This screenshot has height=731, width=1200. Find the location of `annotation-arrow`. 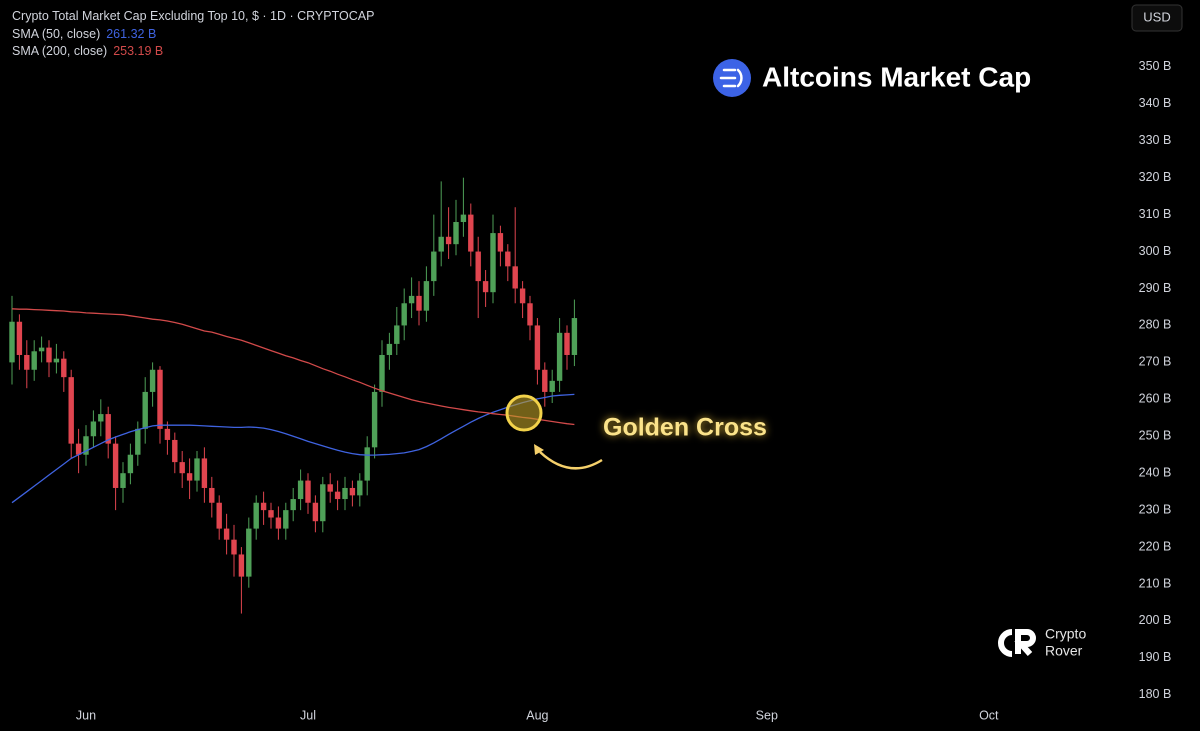

annotation-arrow is located at coordinates (571, 460).